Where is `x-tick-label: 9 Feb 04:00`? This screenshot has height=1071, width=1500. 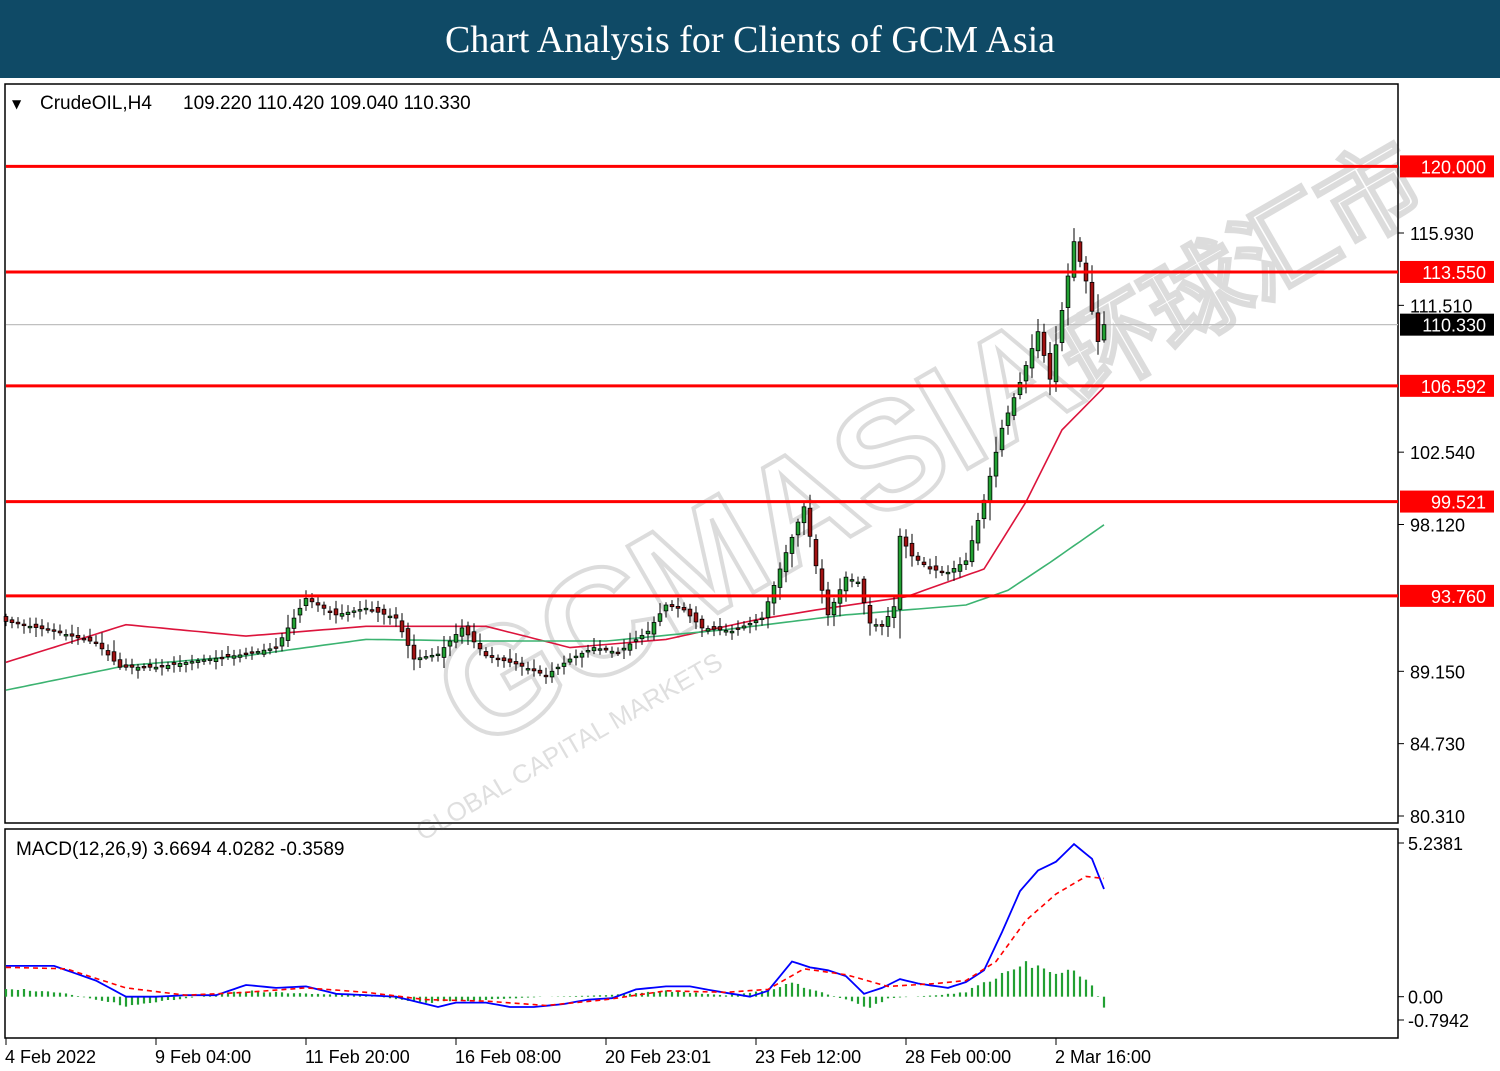 x-tick-label: 9 Feb 04:00 is located at coordinates (203, 1057).